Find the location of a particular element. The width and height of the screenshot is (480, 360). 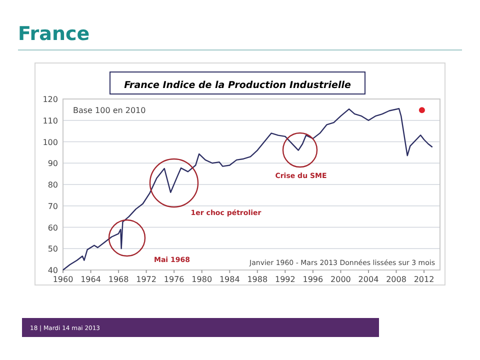

x-tick-label: 2008 is located at coordinates (396, 279).